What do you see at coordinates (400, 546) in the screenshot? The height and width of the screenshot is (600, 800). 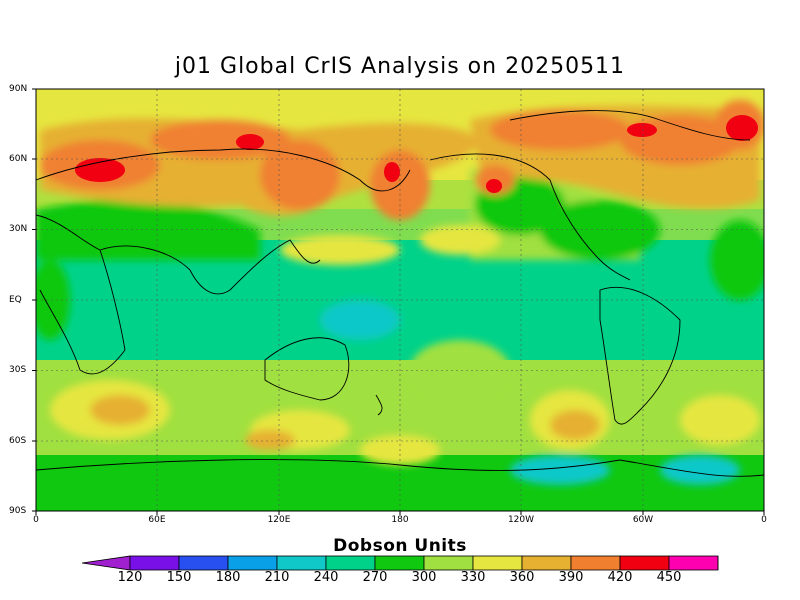 I see `colorbar-label: Dobson Units` at bounding box center [400, 546].